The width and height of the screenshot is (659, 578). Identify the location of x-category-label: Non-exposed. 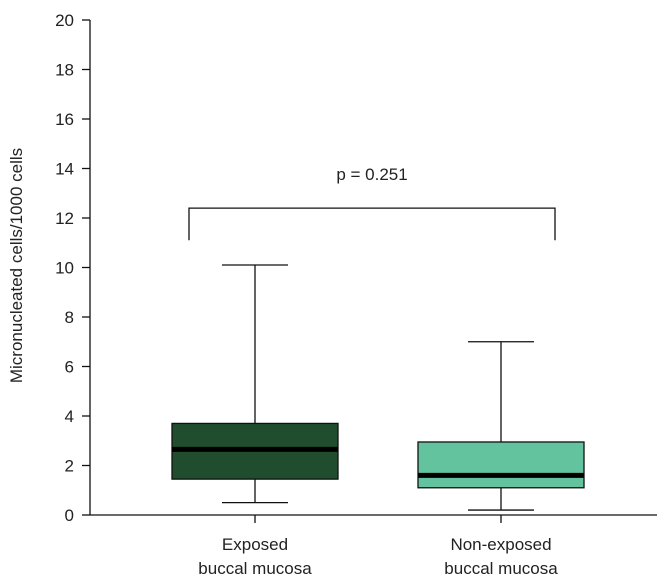
(500, 544).